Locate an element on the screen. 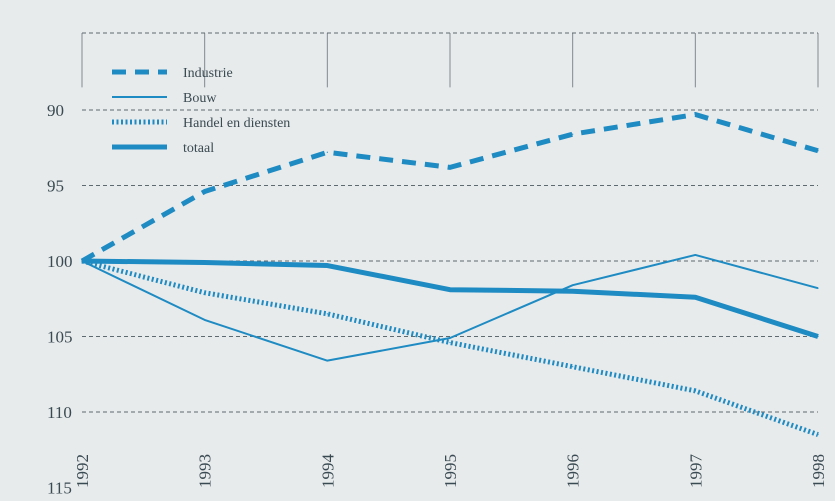 This screenshot has height=501, width=835. legend: Industrie Bouw Handel en diensten totaal is located at coordinates (201, 111).